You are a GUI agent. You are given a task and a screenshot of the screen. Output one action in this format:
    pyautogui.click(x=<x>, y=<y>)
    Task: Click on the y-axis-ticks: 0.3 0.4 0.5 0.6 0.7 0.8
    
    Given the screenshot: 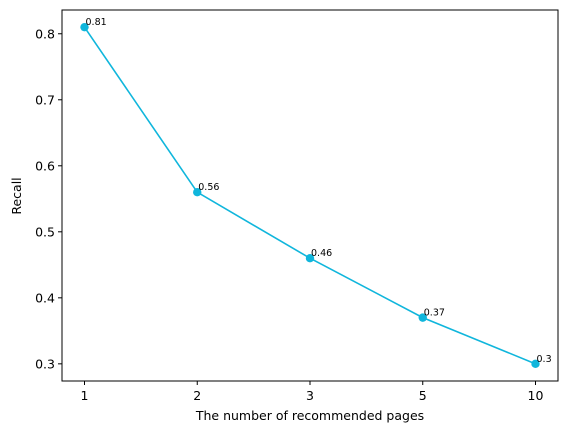 What is the action you would take?
    pyautogui.click(x=48, y=198)
    